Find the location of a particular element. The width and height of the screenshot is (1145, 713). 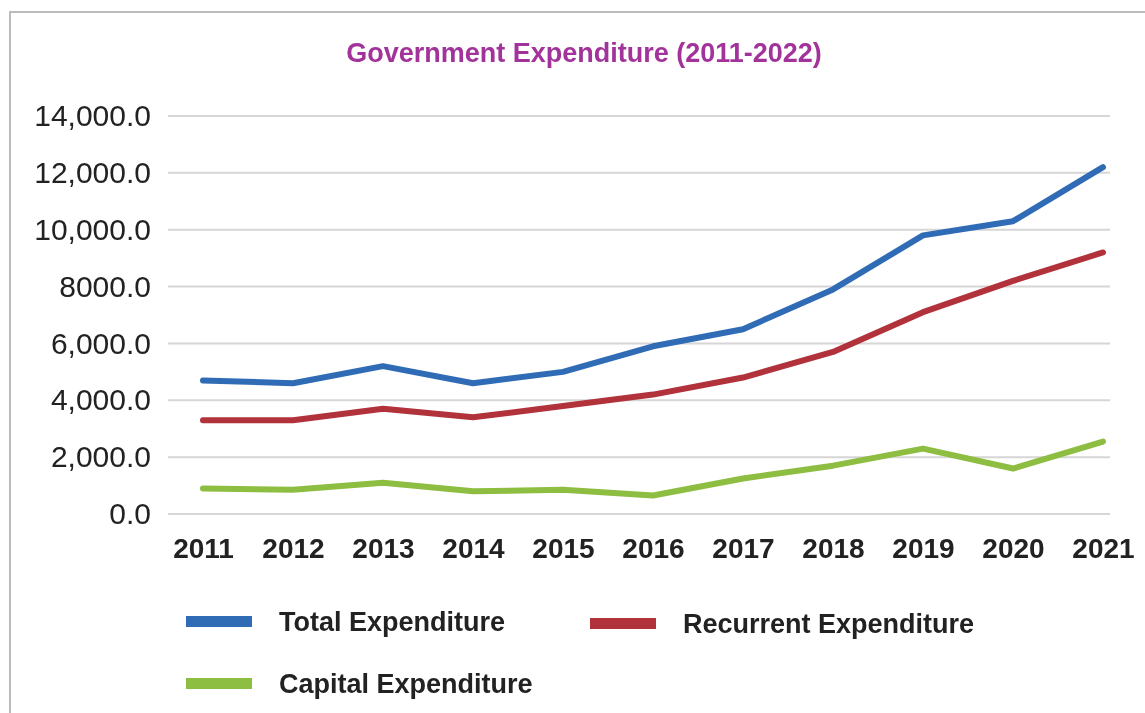

y-tick-label: 4,000.0 is located at coordinates (100, 400).